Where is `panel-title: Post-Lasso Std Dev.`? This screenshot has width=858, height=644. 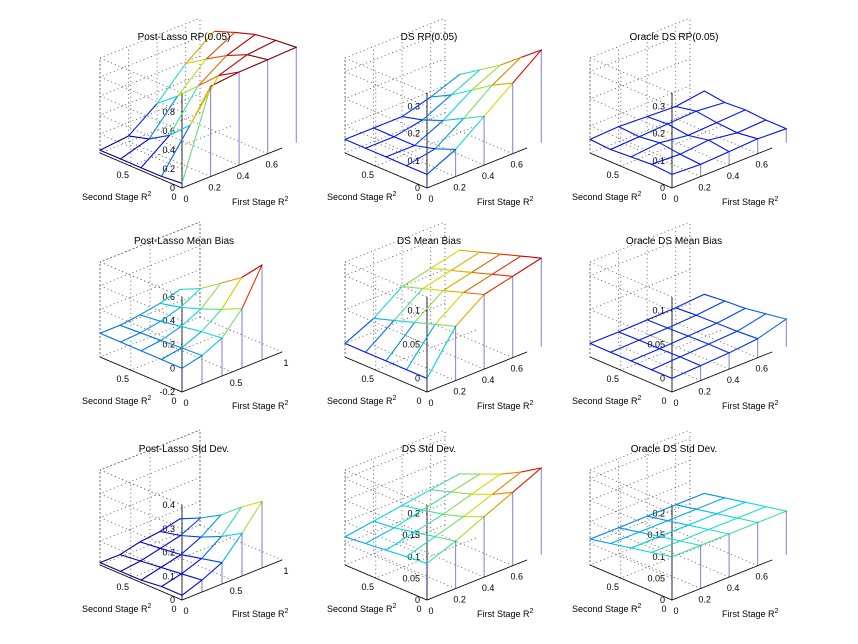
panel-title: Post-Lasso Std Dev. is located at coordinates (184, 449).